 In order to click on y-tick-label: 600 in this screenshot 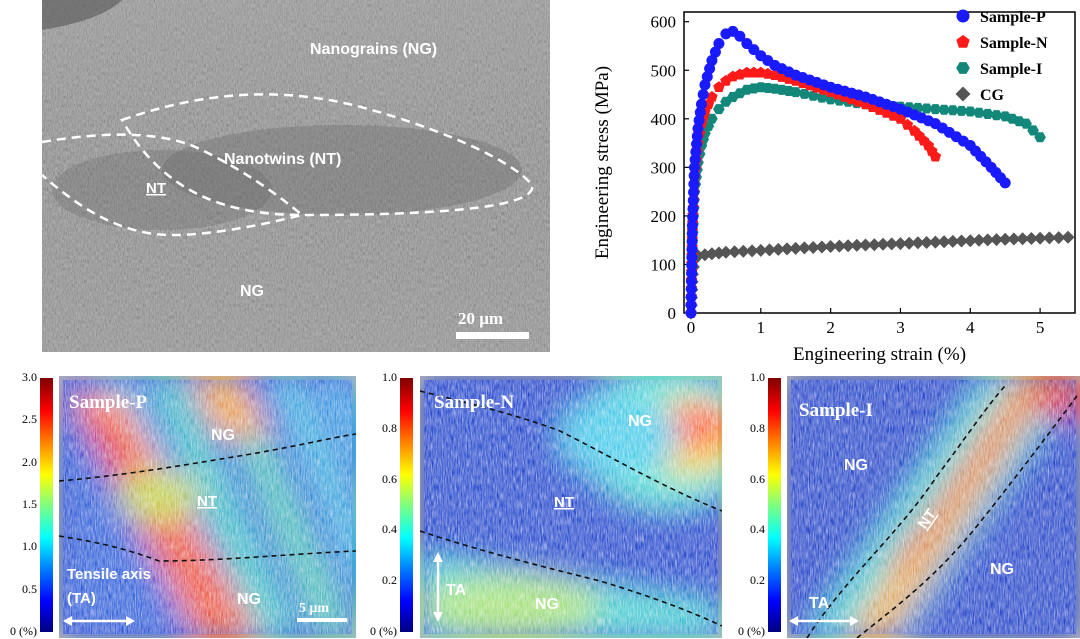, I will do `click(664, 22)`.